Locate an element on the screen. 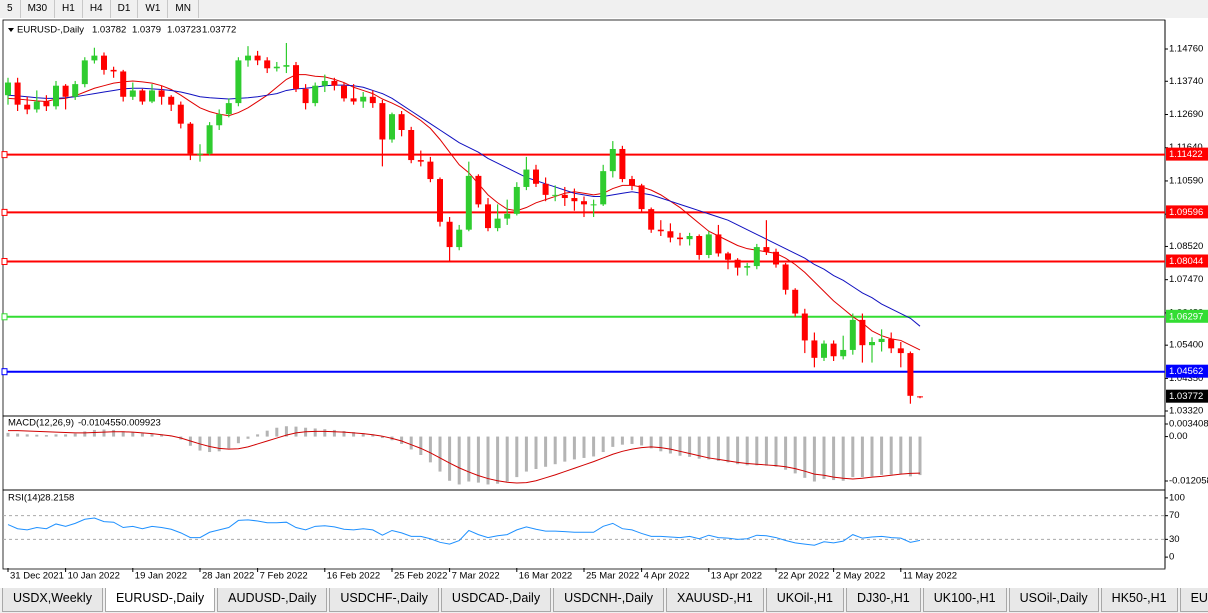  chart-tab: USDCNH-,Daily is located at coordinates (608, 600).